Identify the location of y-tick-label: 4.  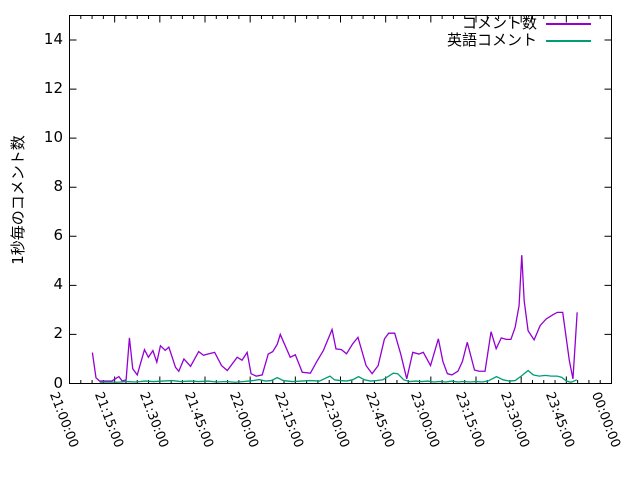
(58, 284).